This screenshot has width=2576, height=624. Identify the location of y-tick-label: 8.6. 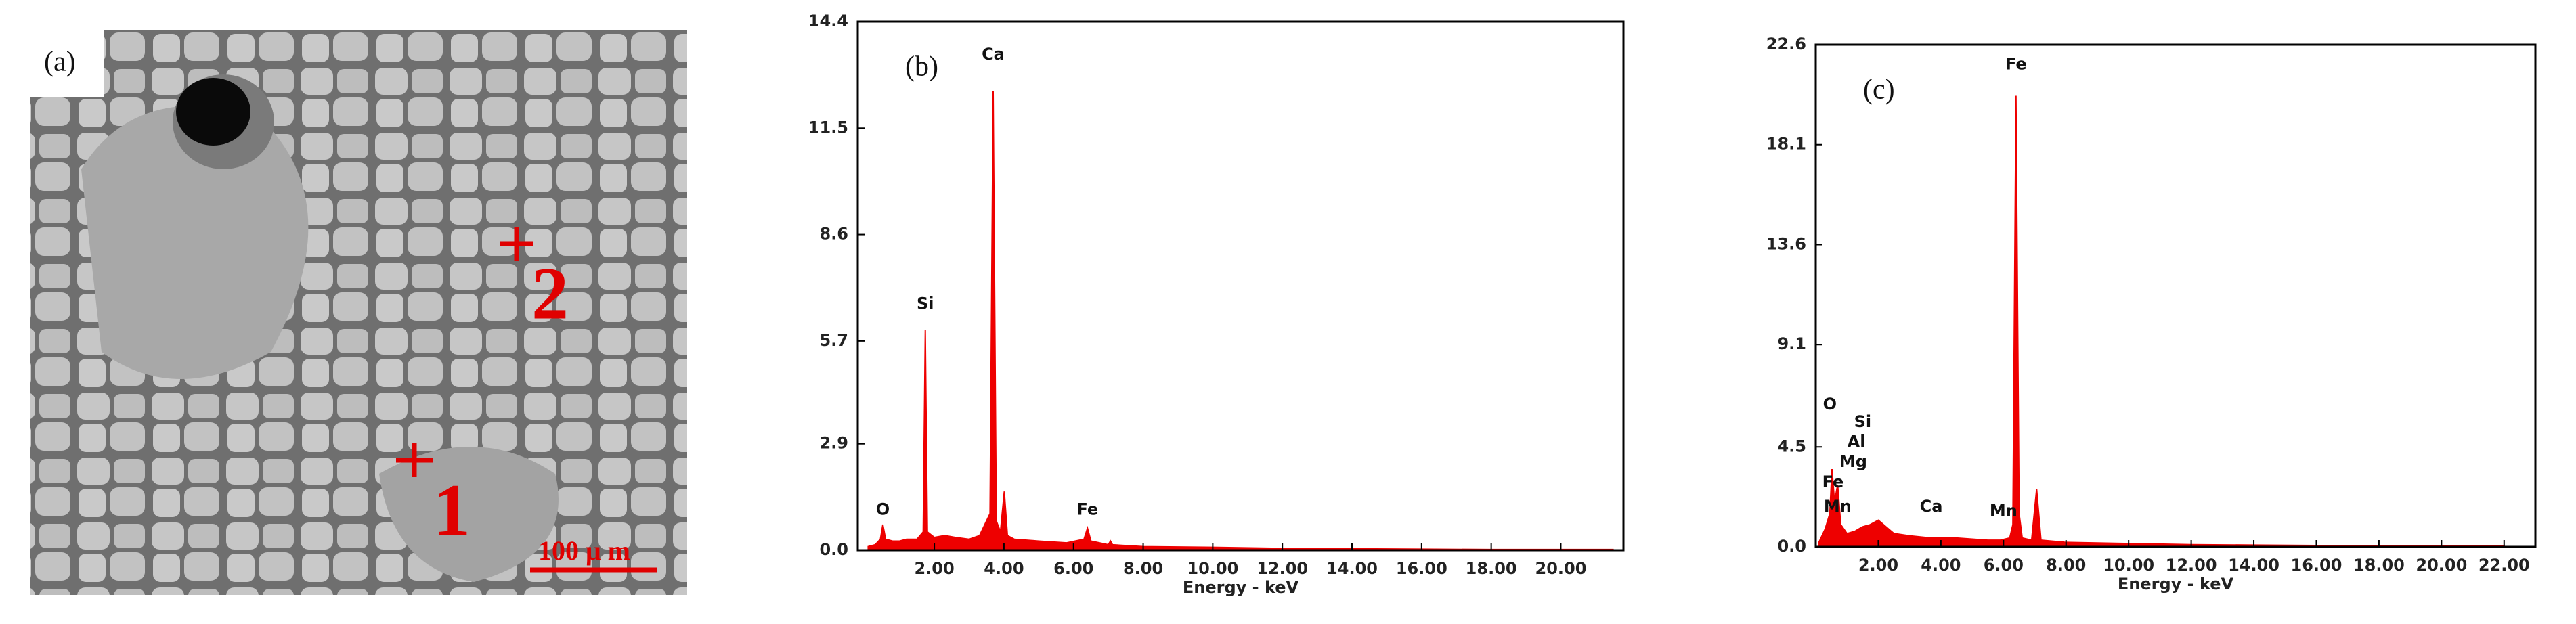
(833, 234).